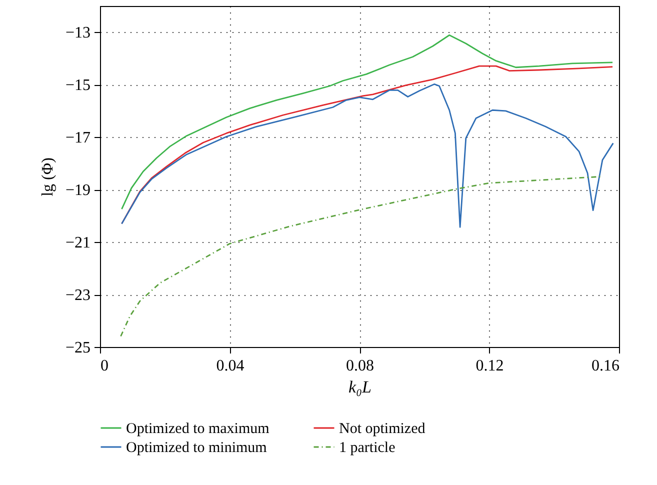 The width and height of the screenshot is (657, 485). Describe the element at coordinates (197, 448) in the screenshot. I see `legend-label: Optimized to minimum` at that location.